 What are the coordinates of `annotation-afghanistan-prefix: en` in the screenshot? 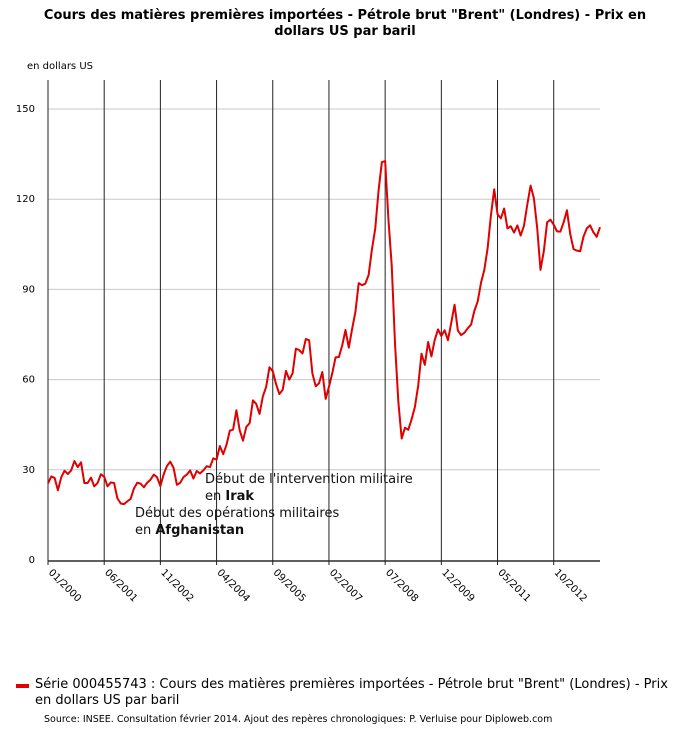 It's located at (145, 530).